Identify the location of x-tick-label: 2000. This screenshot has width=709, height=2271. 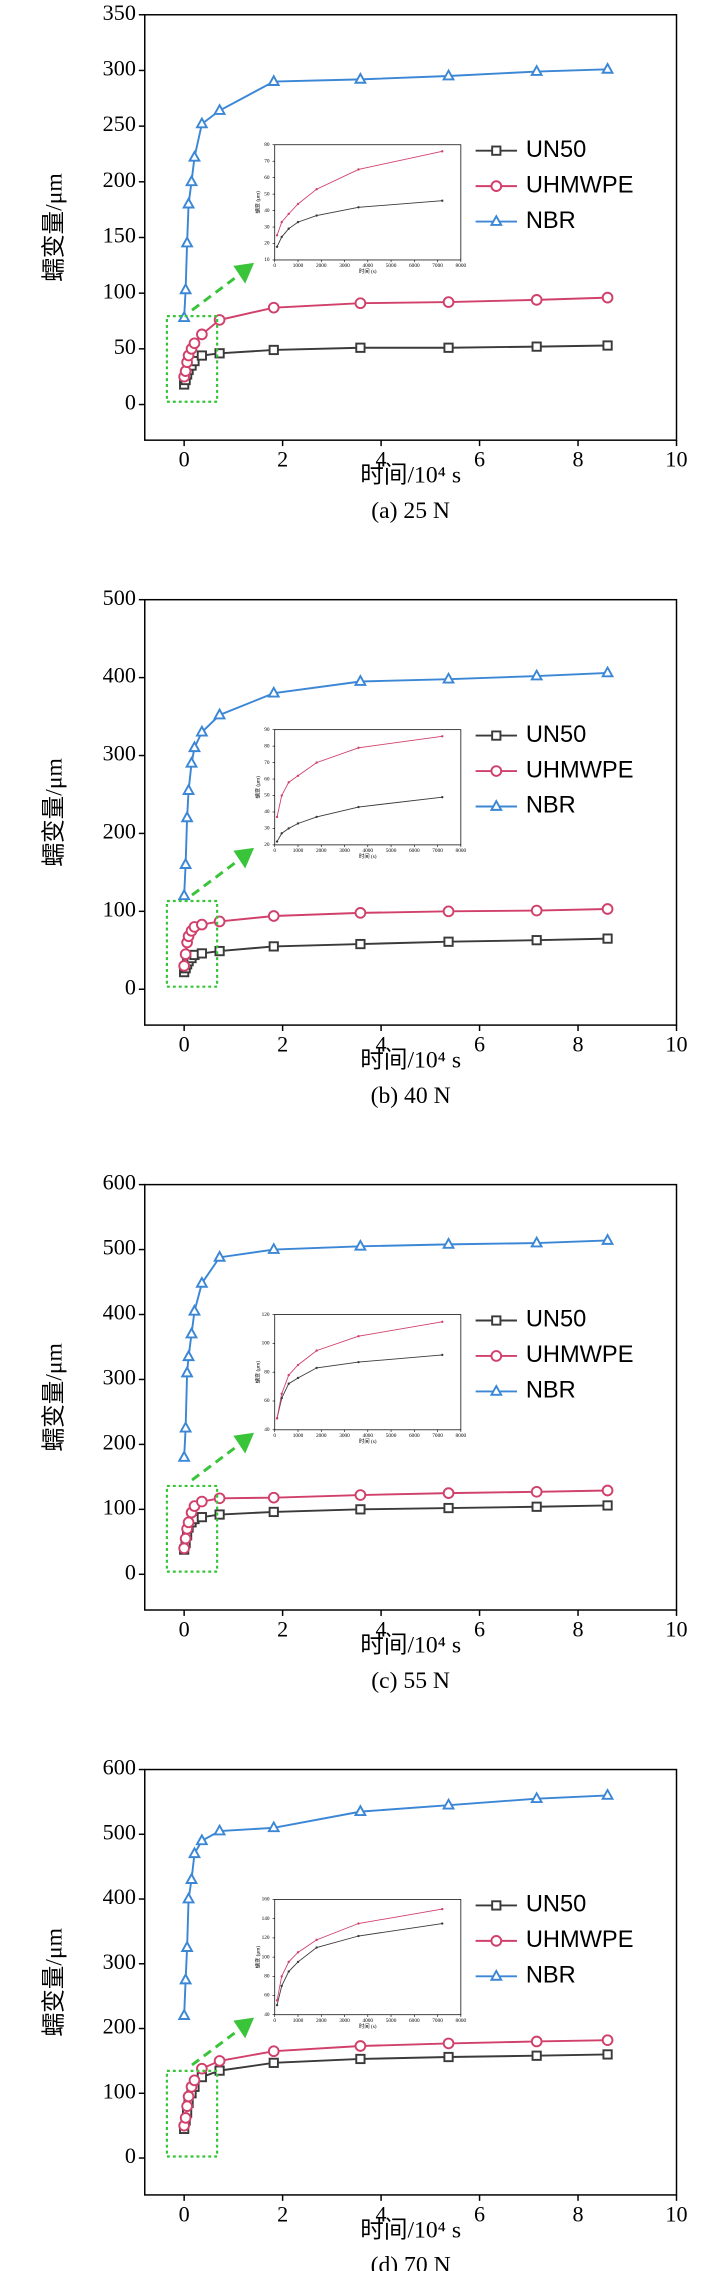
(321, 266).